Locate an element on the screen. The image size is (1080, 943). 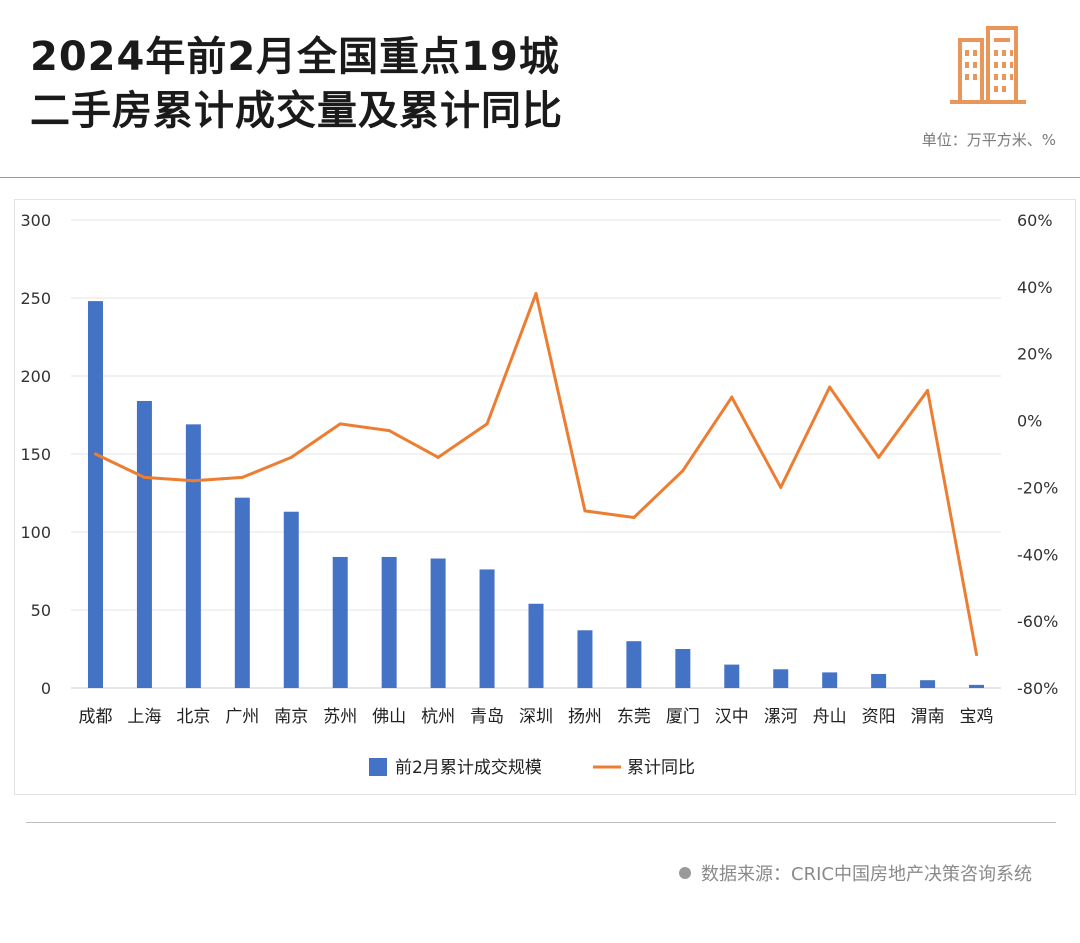
x-tick-label: 宝鸡 is located at coordinates (977, 717).